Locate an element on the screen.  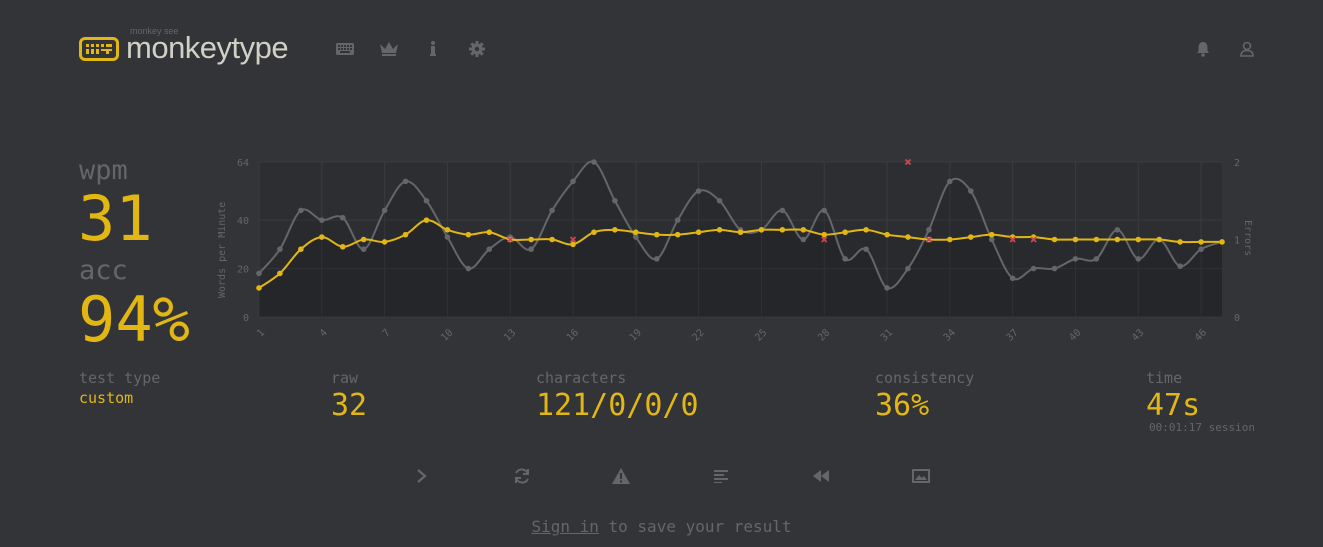
keyboard-icon is located at coordinates (345, 49).